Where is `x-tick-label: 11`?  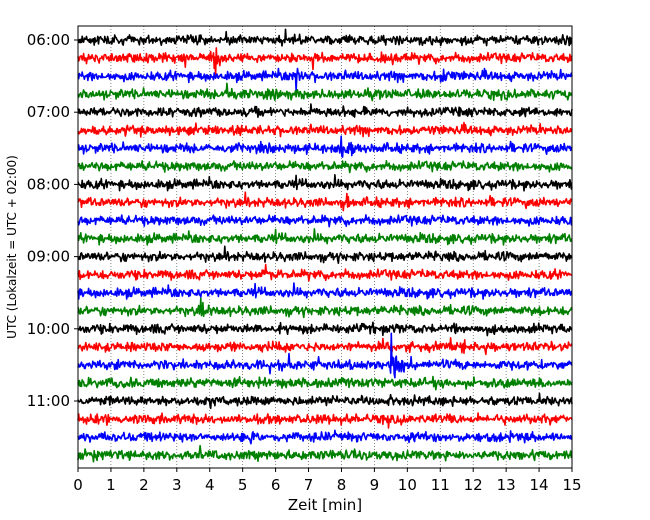
x-tick-label: 11 is located at coordinates (440, 485).